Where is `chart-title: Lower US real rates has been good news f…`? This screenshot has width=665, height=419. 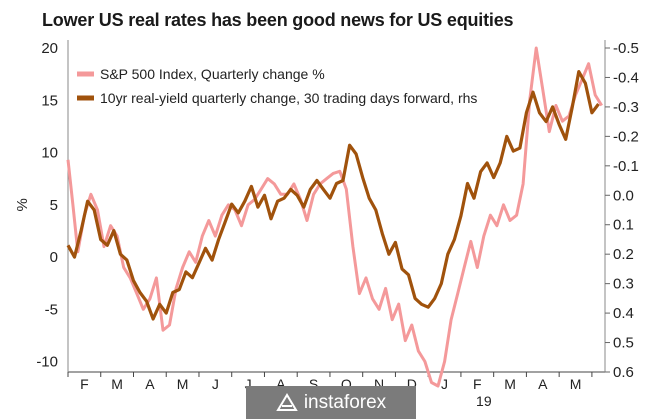 chart-title: Lower US real rates has been good news f… is located at coordinates (278, 20).